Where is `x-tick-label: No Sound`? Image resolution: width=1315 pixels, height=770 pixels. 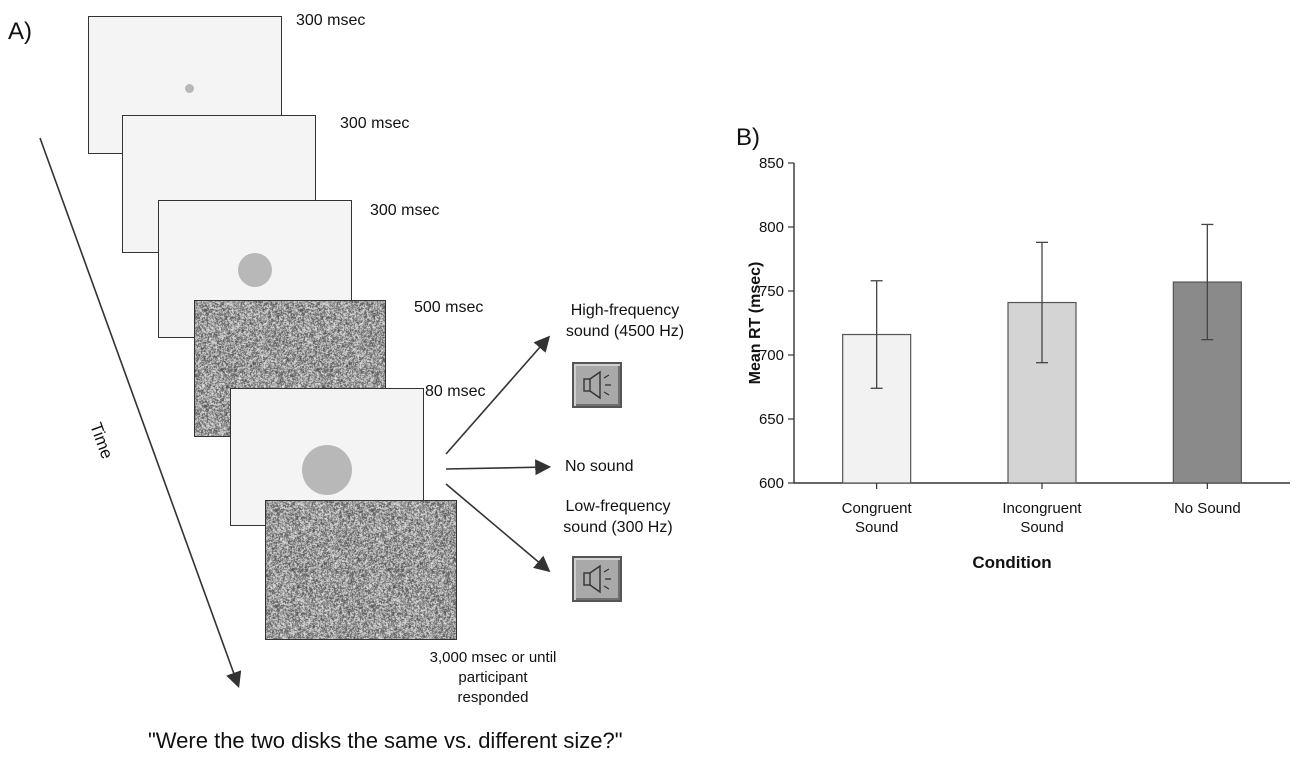 x-tick-label: No Sound is located at coordinates (1207, 508).